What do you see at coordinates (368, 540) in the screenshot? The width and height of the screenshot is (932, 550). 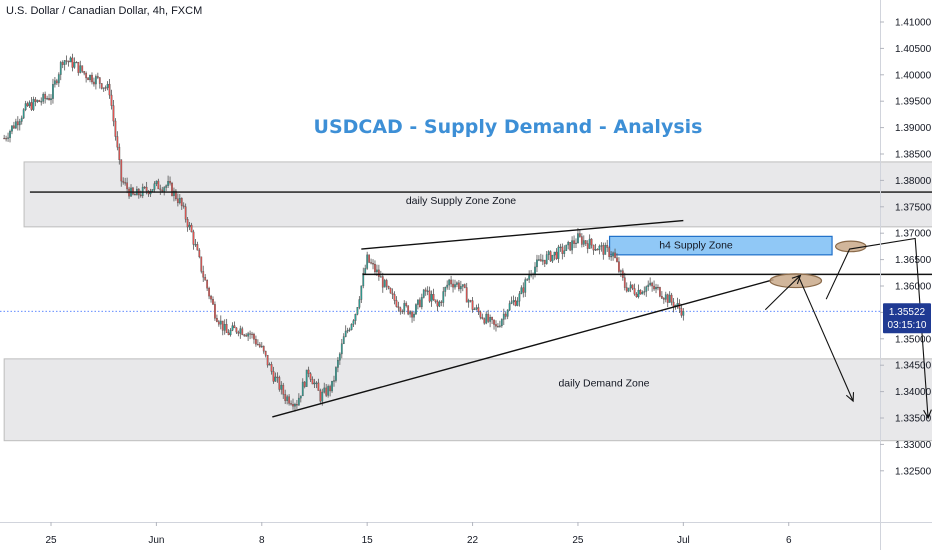 I see `x-tick-label: 15` at bounding box center [368, 540].